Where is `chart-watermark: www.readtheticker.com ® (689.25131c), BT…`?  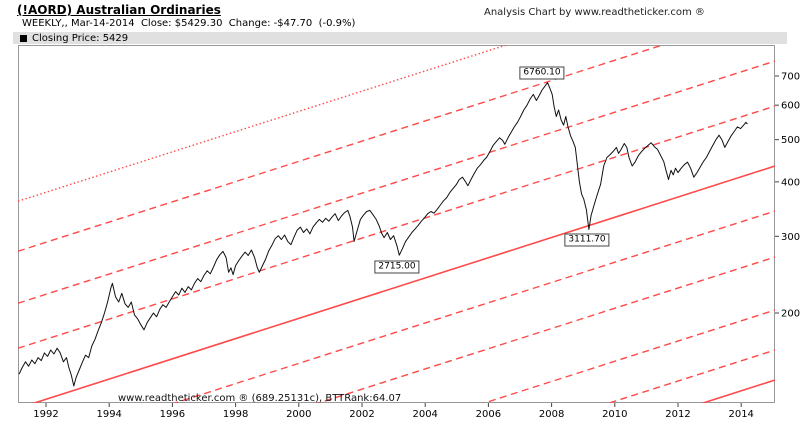
chart-watermark: www.readtheticker.com ® (689.25131c), BT… is located at coordinates (260, 398).